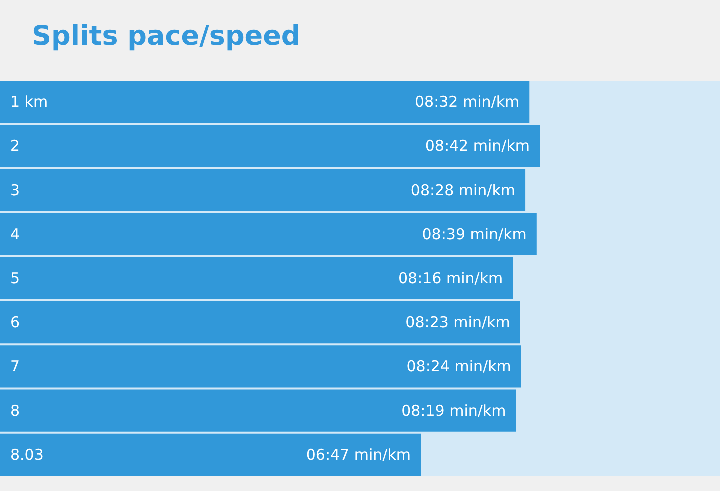 This screenshot has height=491, width=720. I want to click on data-label: 08:28 min/km, so click(463, 190).